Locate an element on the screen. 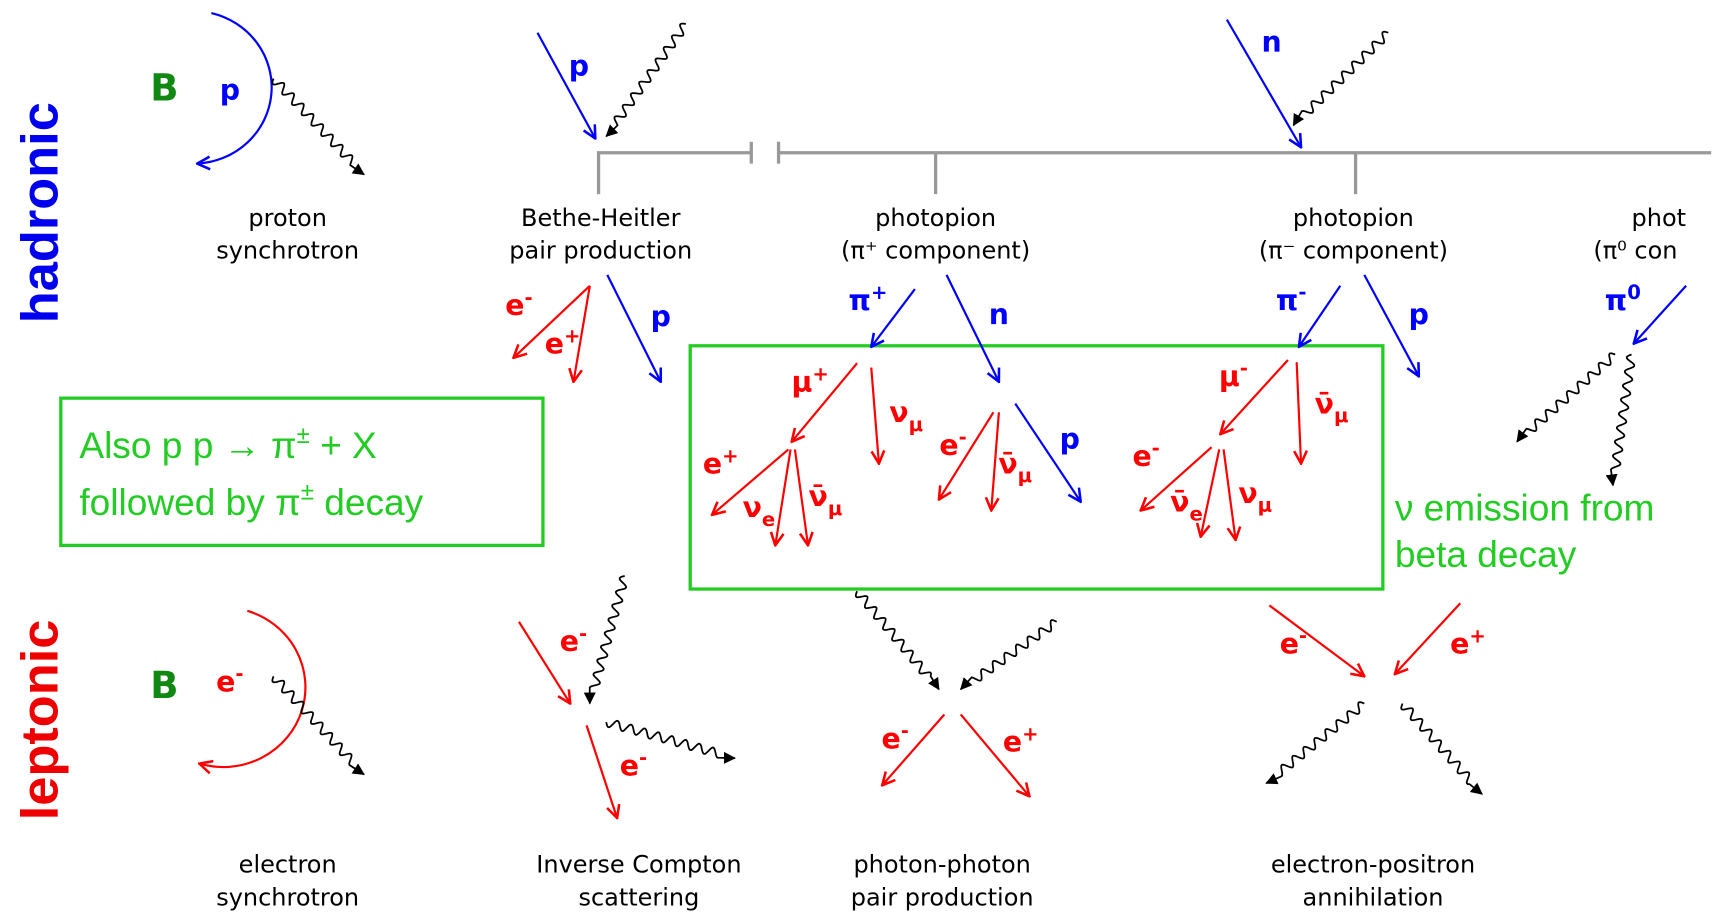 Image resolution: width=1712 pixels, height=913 pixels. threshold-line is located at coordinates (1154, 168).